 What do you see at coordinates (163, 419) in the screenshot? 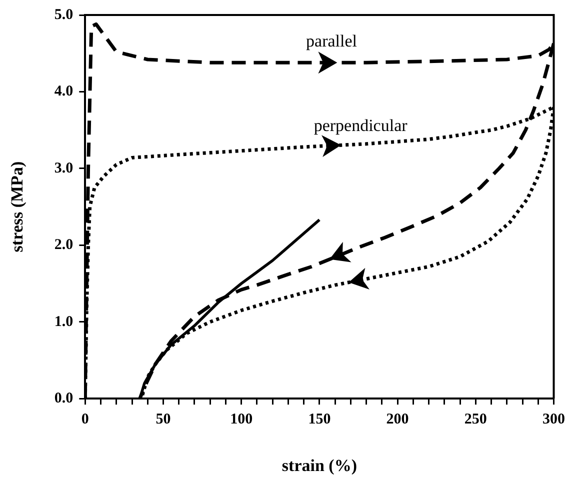
I see `x-tick-label: 50` at bounding box center [163, 419].